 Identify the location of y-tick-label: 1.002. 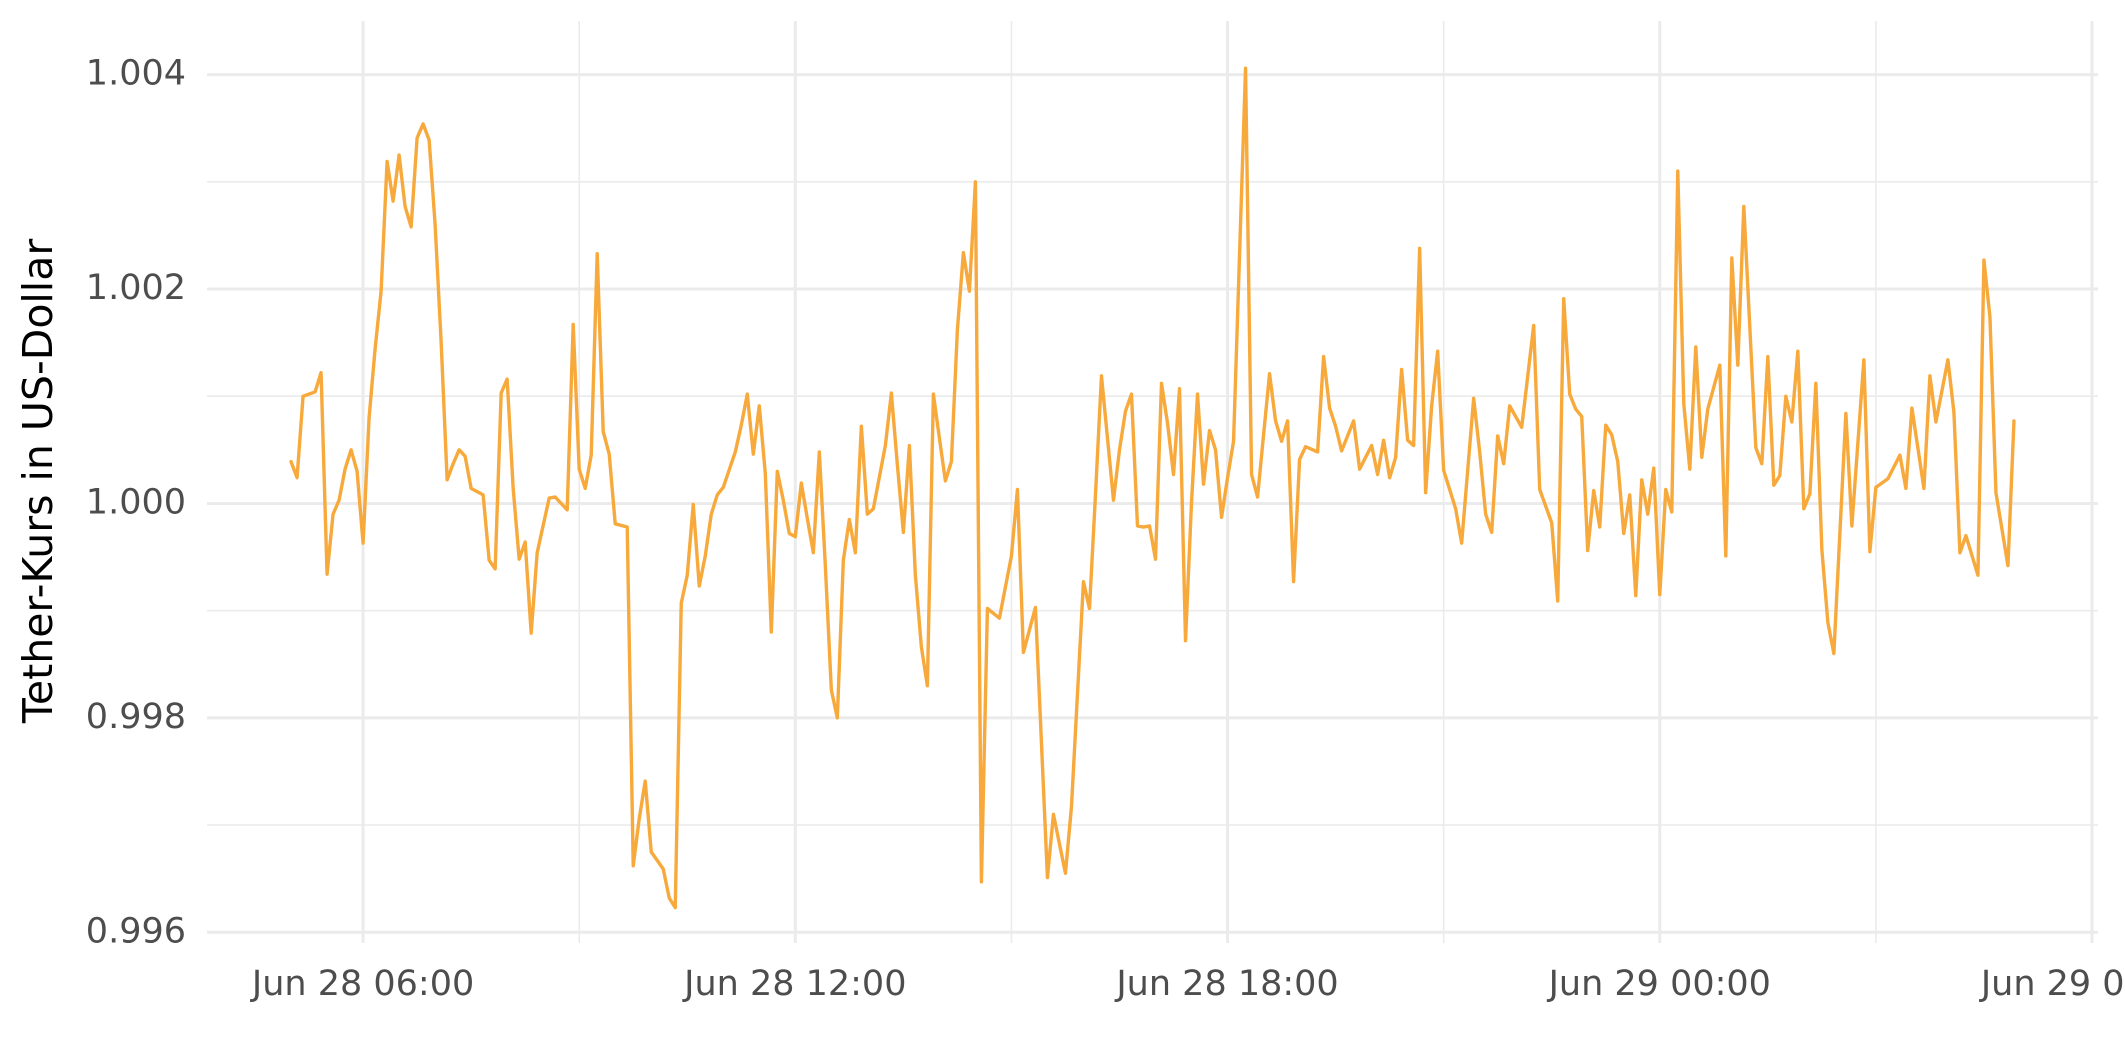
(136, 288).